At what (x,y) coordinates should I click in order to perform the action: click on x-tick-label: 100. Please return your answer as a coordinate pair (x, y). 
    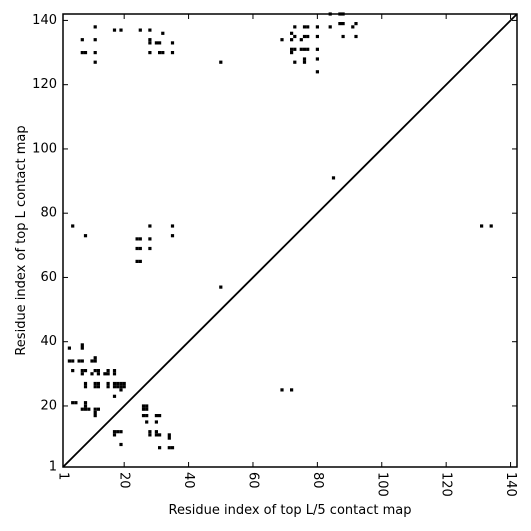
    Looking at the image, I should click on (381, 484).